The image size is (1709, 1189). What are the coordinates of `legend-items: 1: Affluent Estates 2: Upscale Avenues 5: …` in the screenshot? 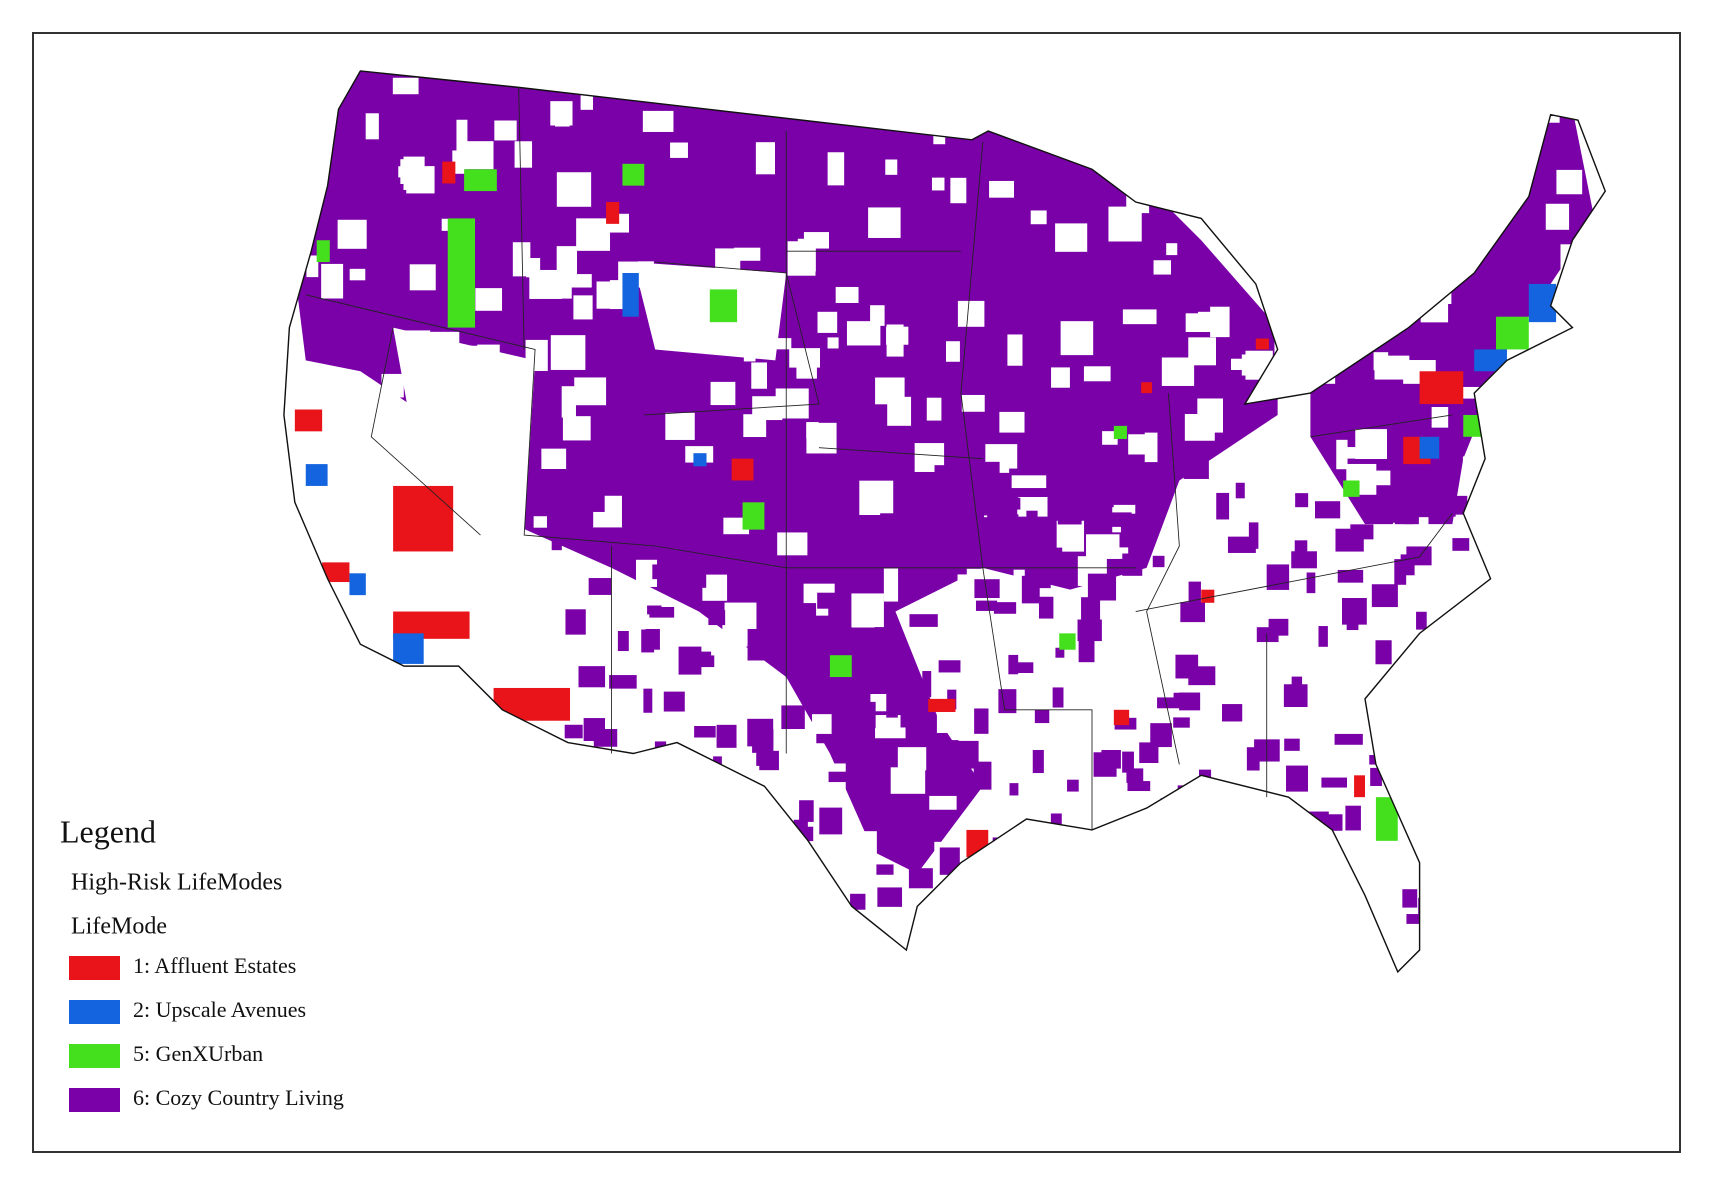 It's located at (206, 1032).